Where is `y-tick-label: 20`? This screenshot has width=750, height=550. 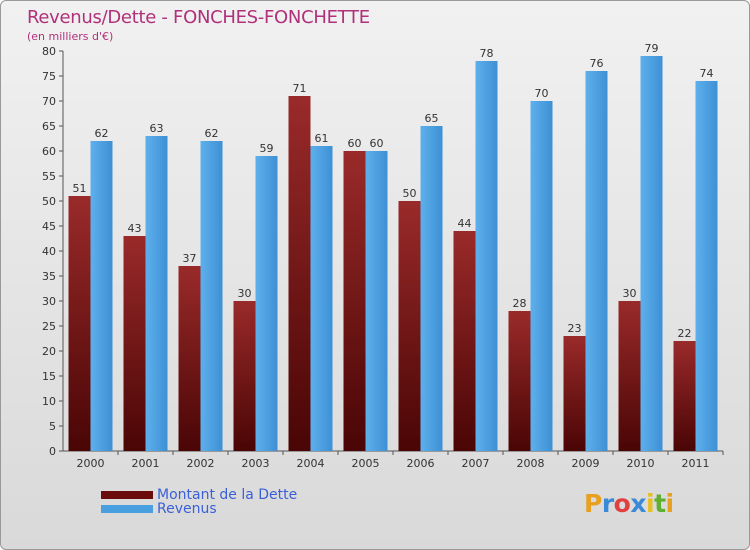 y-tick-label: 20 is located at coordinates (49, 351).